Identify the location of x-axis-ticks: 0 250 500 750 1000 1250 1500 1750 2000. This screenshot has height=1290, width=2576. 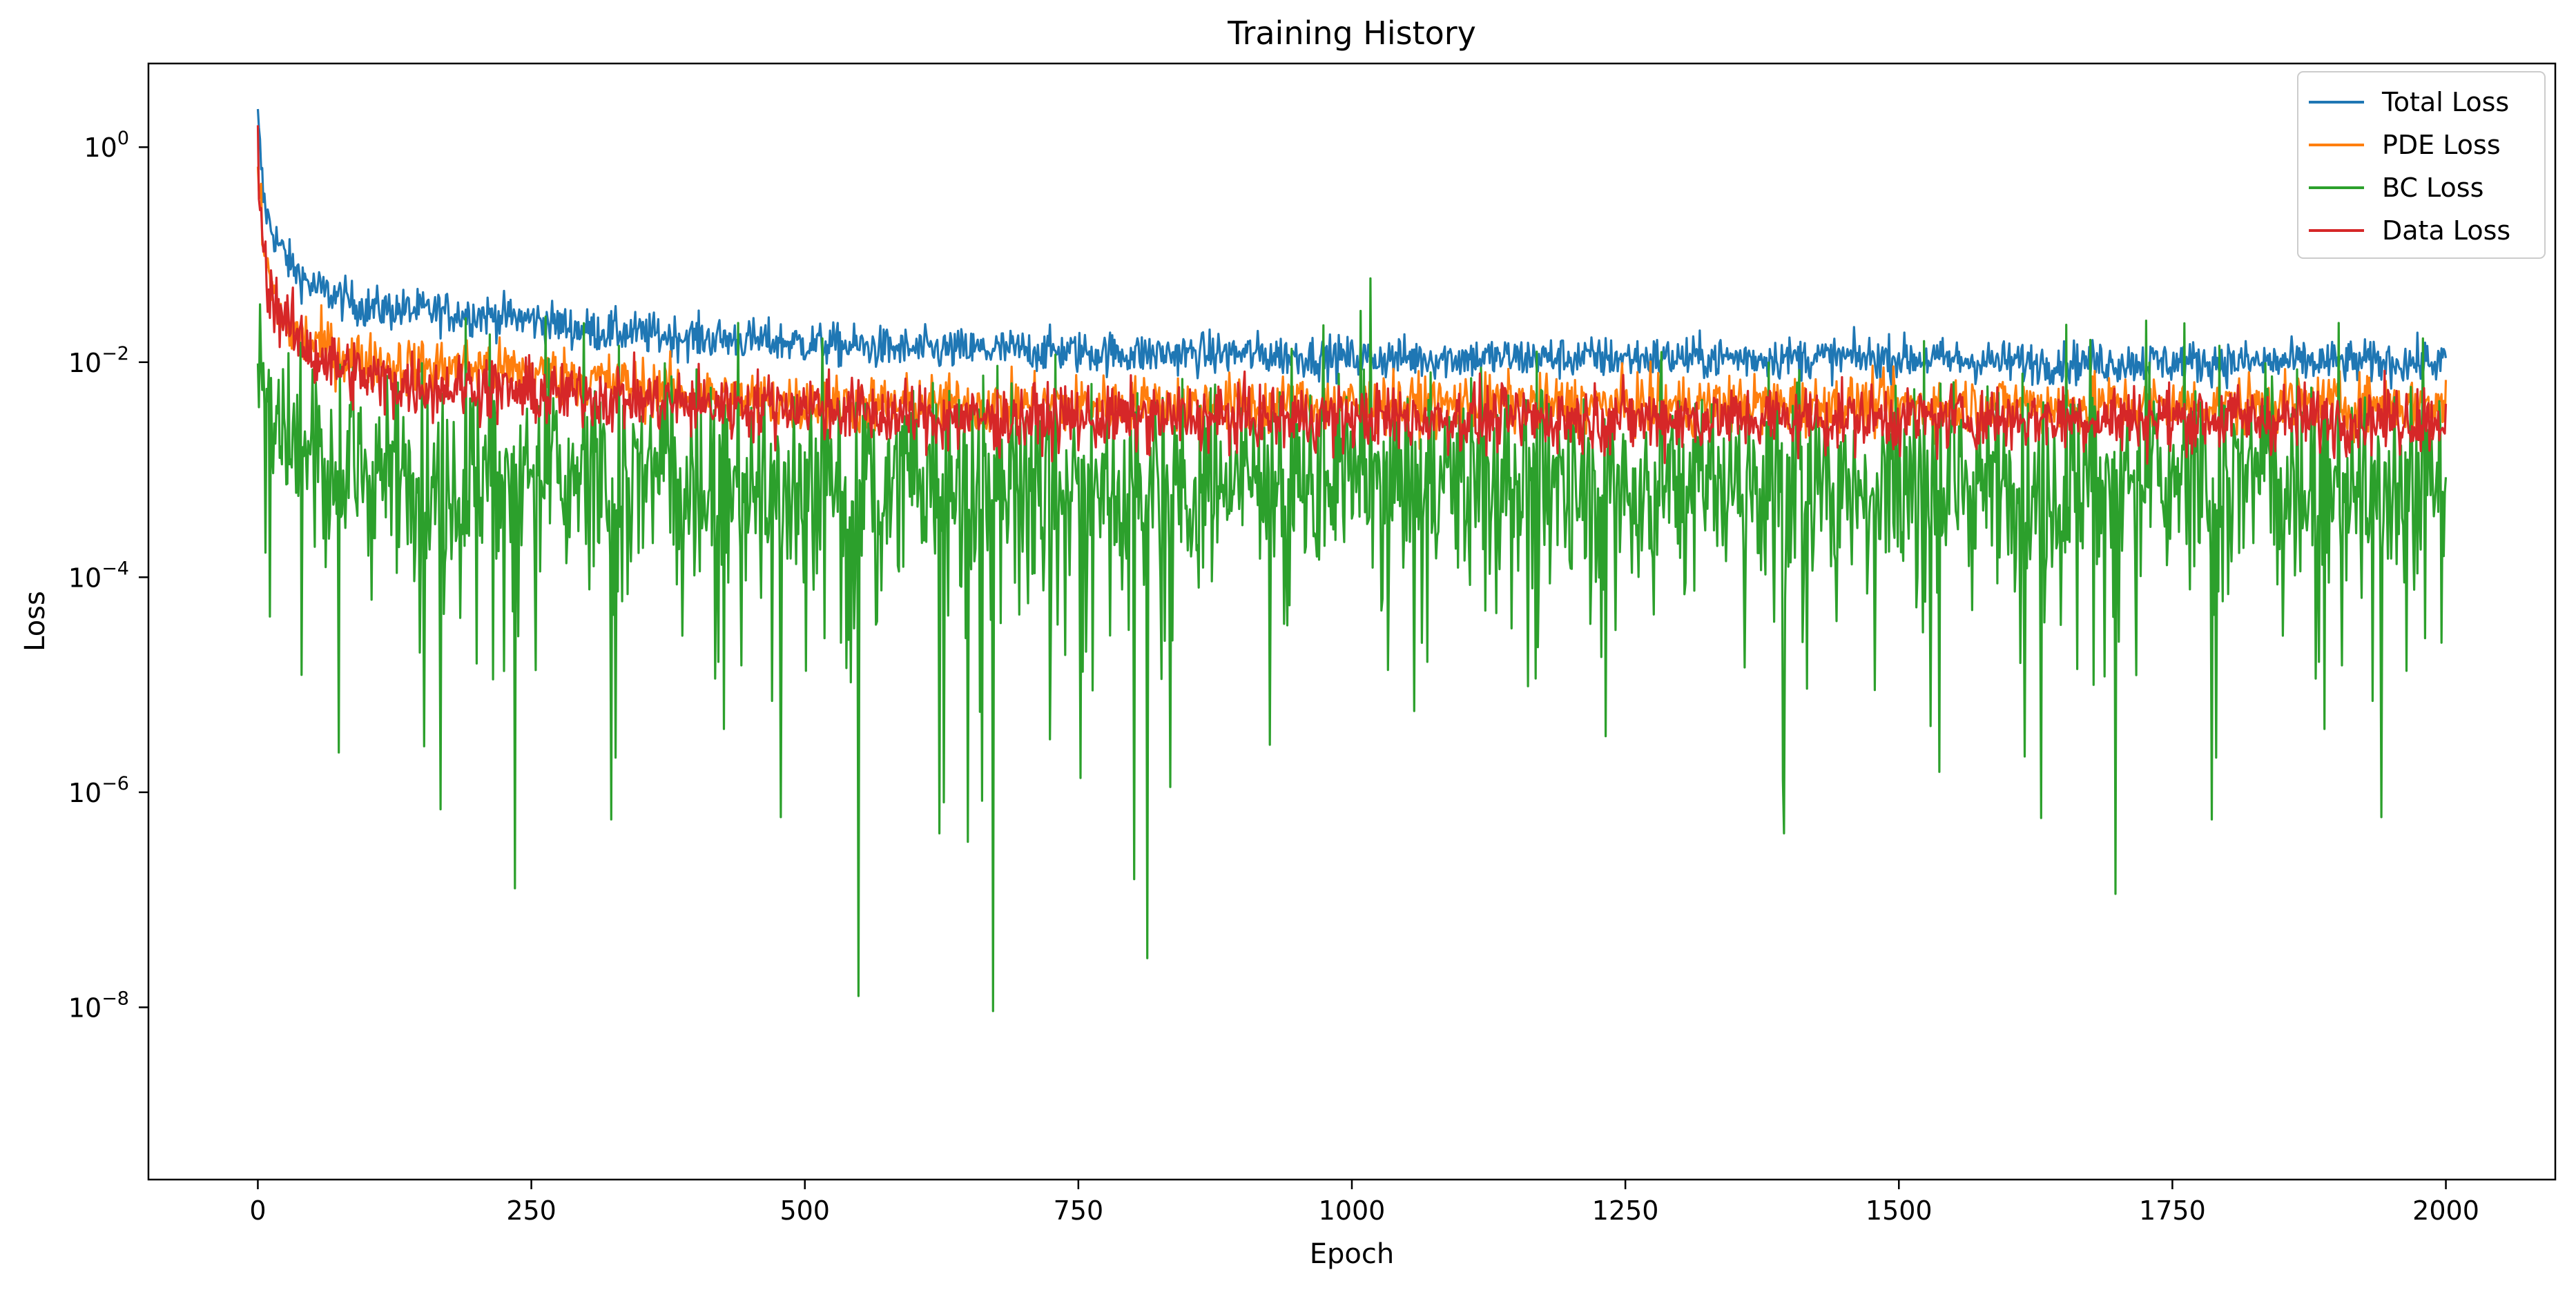
(1364, 1203).